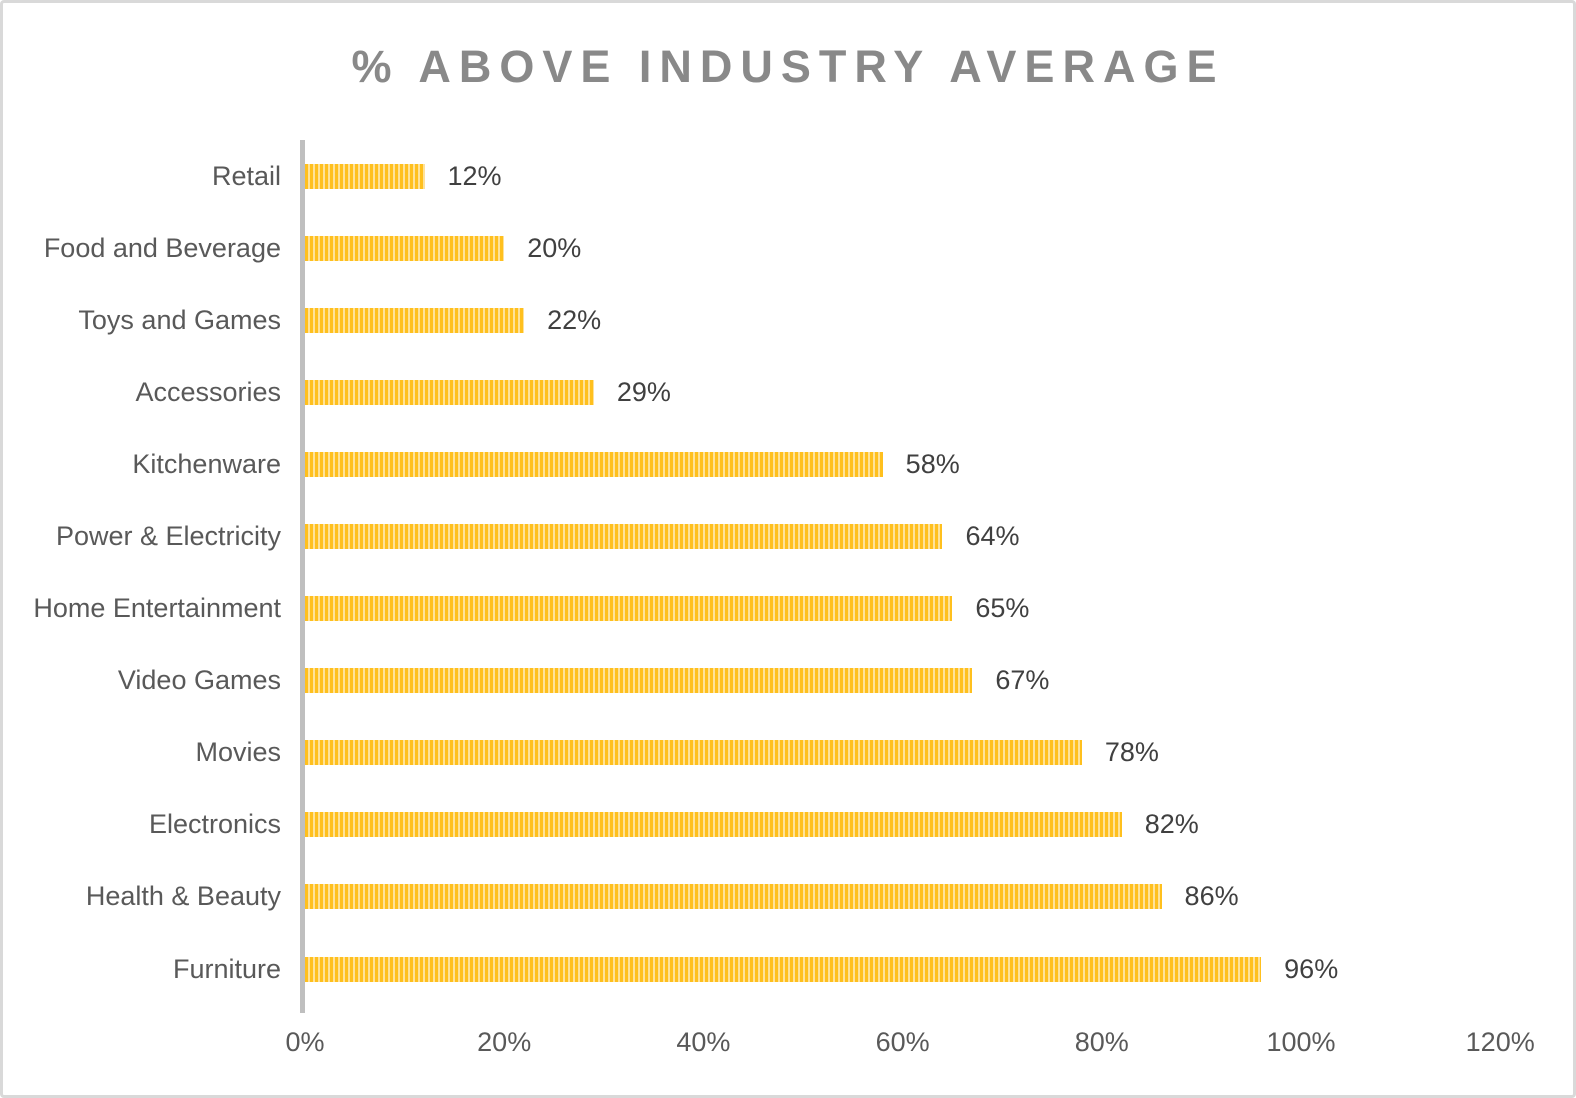 The height and width of the screenshot is (1098, 1576). I want to click on data-label: 65%, so click(1002, 608).